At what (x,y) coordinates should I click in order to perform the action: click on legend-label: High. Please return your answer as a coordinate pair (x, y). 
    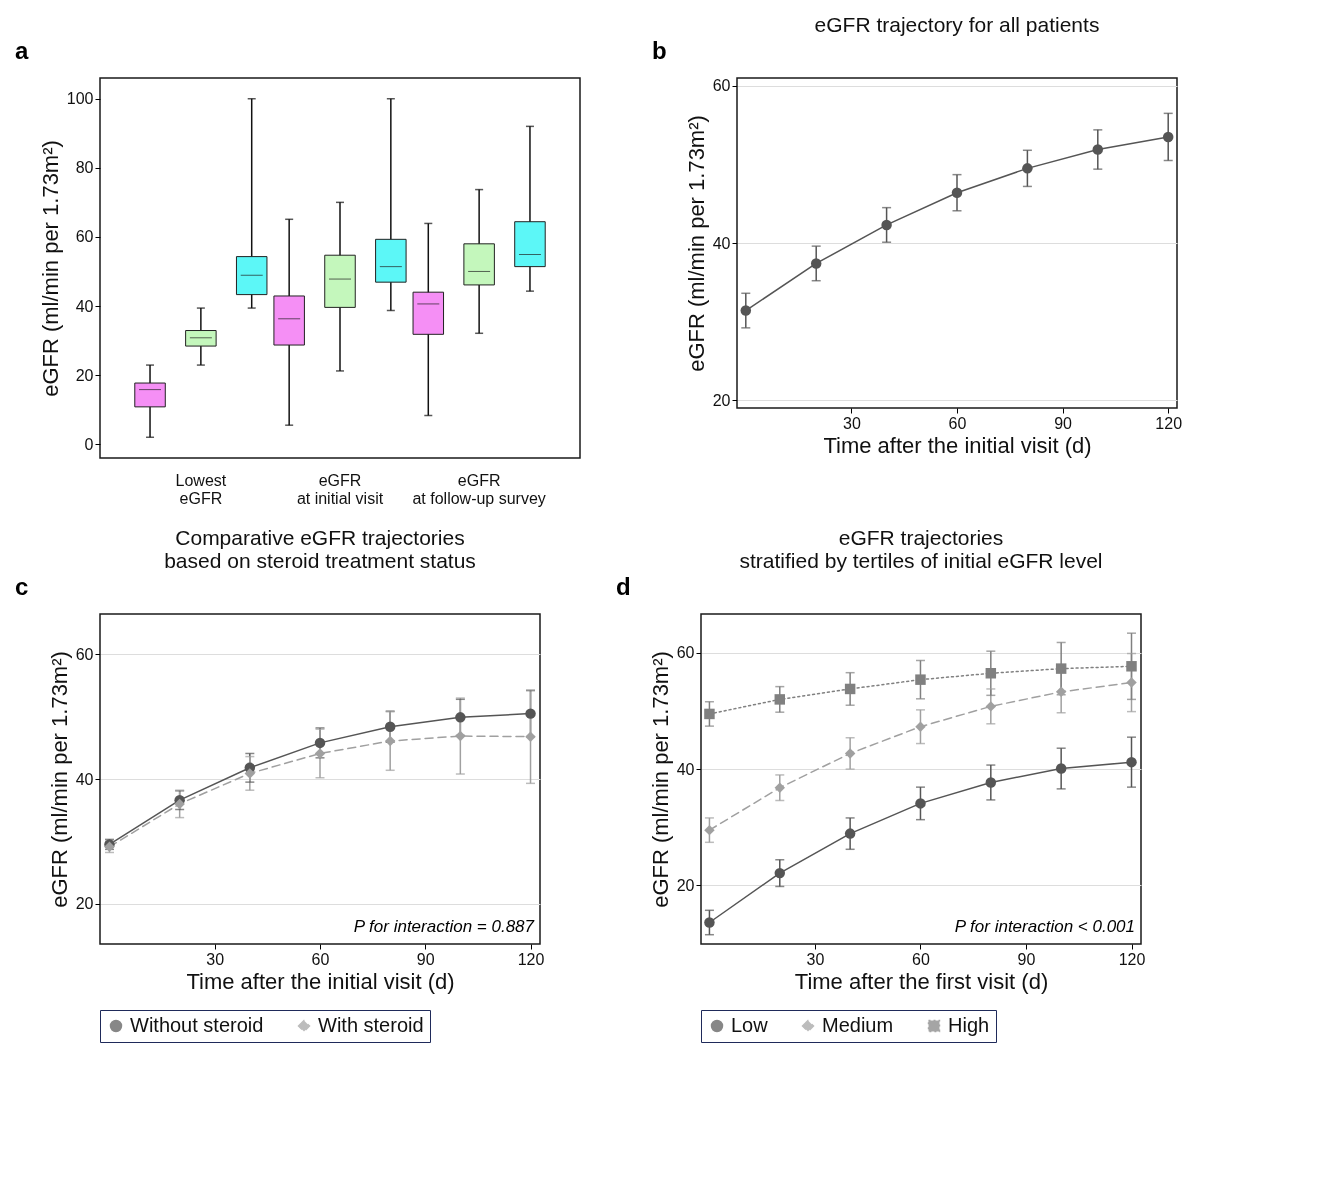
    Looking at the image, I should click on (969, 1025).